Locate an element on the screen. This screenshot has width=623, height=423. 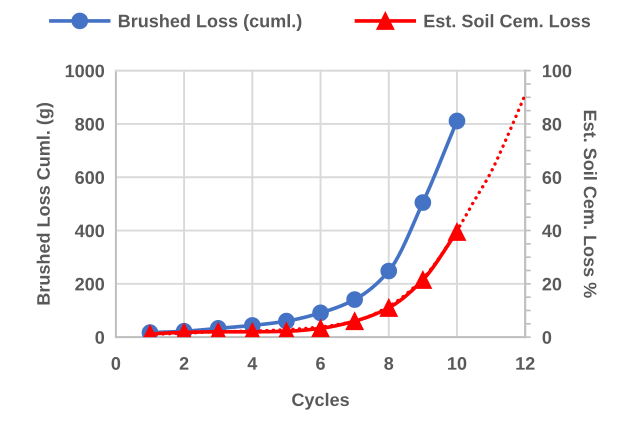
x-tick-label: 10 is located at coordinates (457, 363).